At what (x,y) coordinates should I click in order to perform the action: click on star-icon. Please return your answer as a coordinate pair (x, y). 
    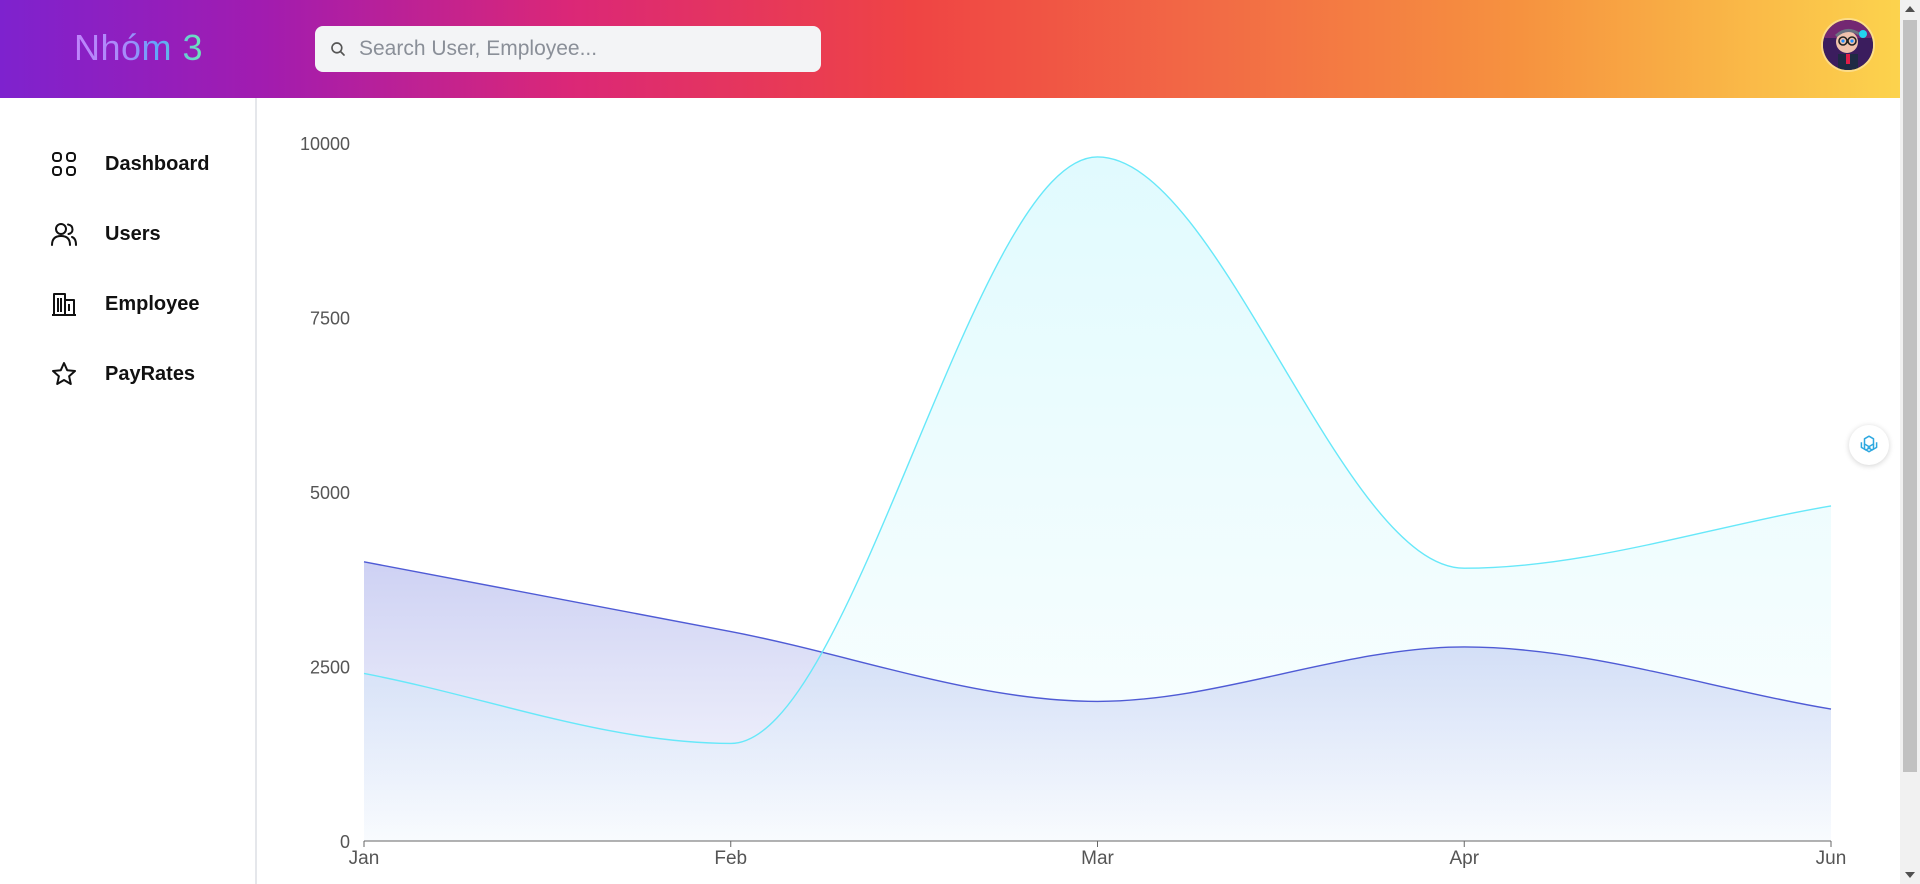
    Looking at the image, I should click on (64, 374).